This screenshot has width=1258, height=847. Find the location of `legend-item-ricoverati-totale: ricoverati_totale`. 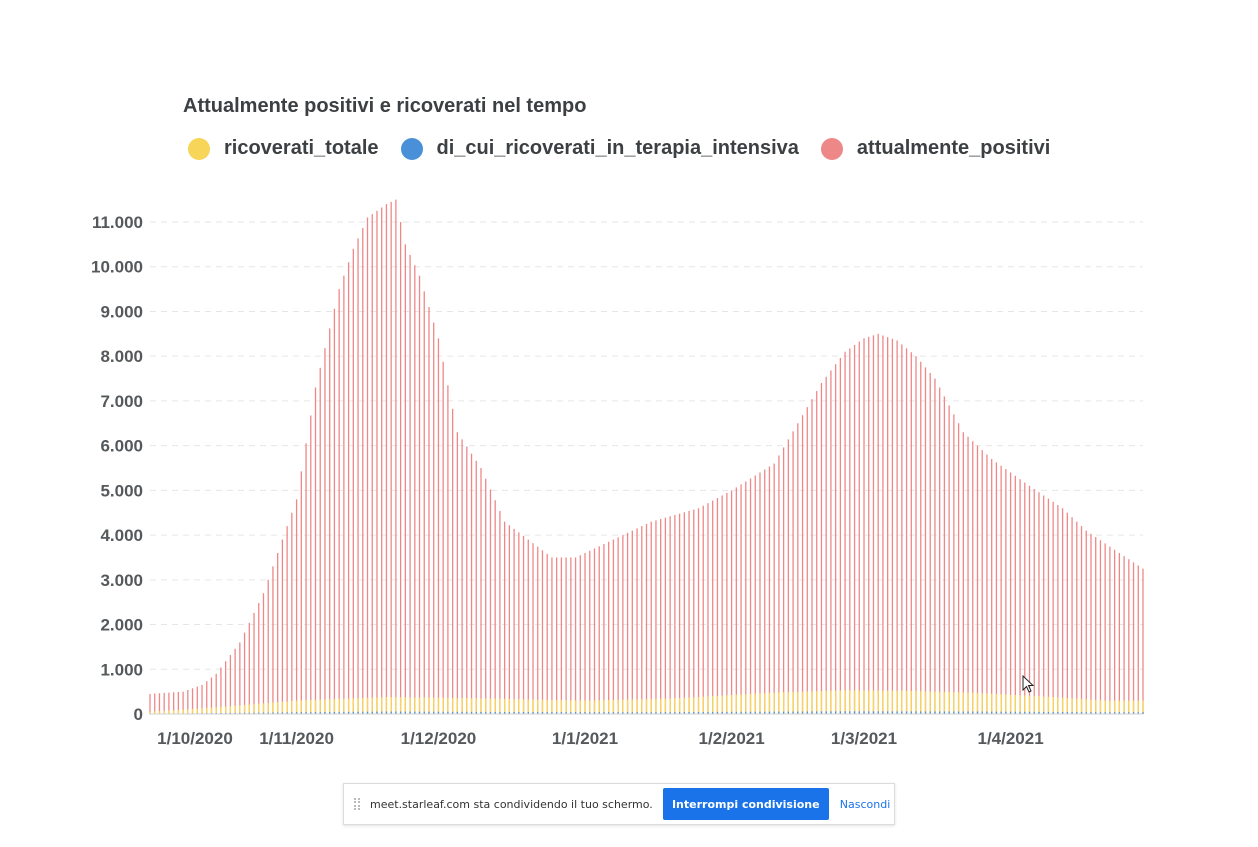

legend-item-ricoverati-totale: ricoverati_totale is located at coordinates (283, 148).